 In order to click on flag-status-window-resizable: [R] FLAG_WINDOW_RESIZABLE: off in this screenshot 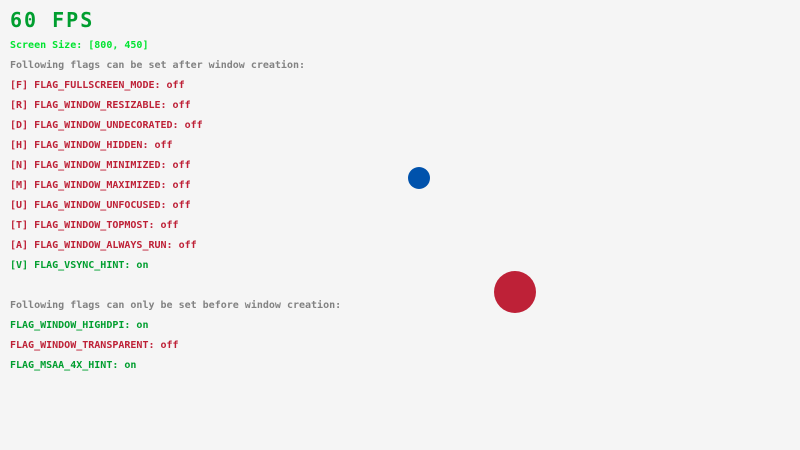, I will do `click(100, 105)`.